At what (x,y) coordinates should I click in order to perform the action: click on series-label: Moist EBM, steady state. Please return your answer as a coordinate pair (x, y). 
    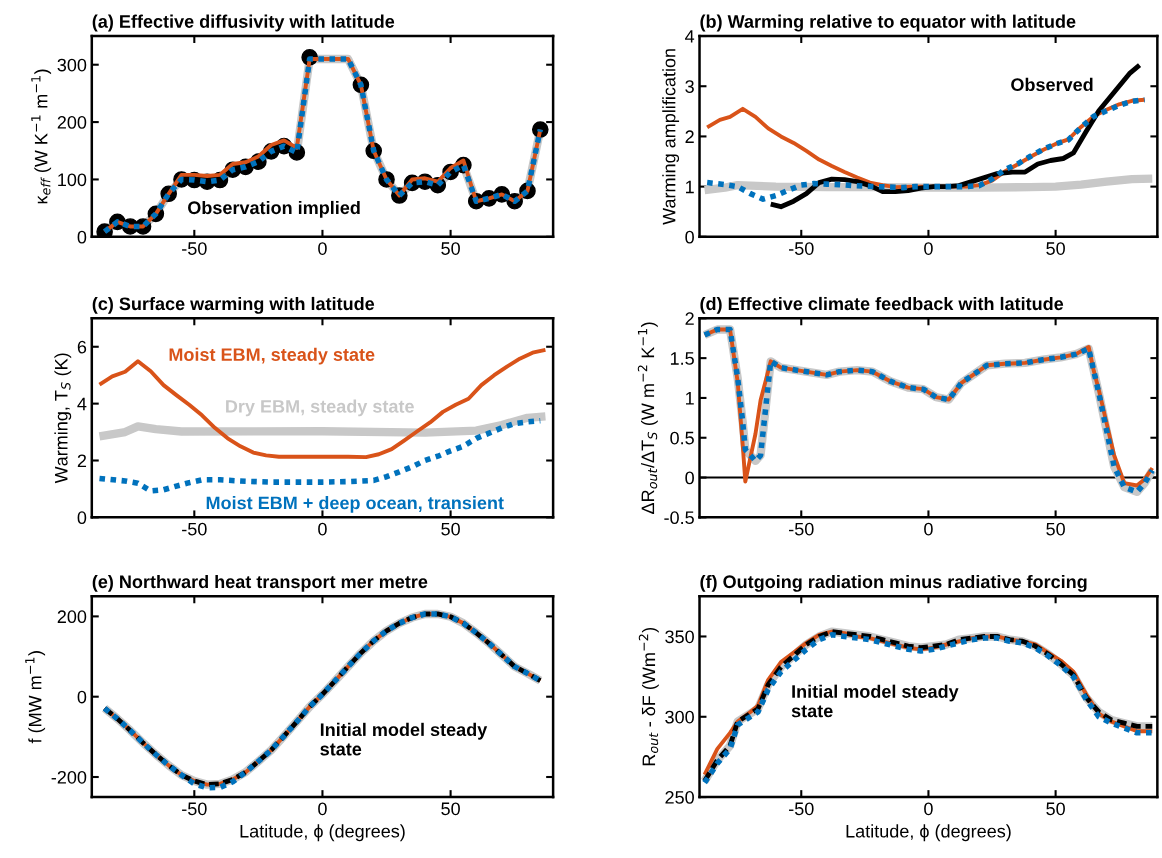
    Looking at the image, I should click on (272, 356).